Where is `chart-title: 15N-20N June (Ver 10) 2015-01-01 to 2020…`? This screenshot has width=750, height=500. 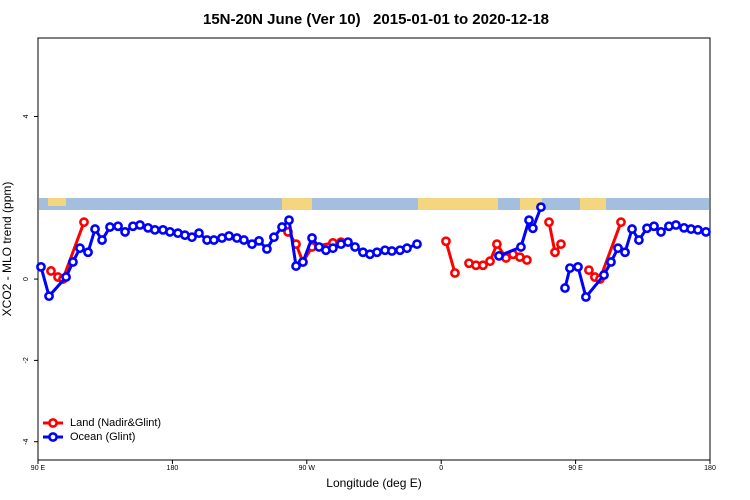
chart-title: 15N-20N June (Ver 10) 2015-01-01 to 2020… is located at coordinates (376, 19).